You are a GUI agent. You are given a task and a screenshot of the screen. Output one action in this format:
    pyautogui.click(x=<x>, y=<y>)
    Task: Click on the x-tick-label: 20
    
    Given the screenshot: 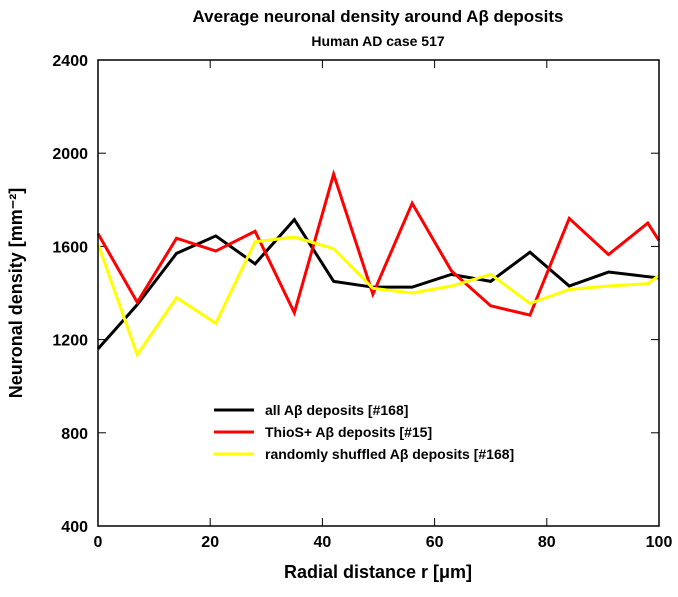 What is the action you would take?
    pyautogui.click(x=210, y=542)
    